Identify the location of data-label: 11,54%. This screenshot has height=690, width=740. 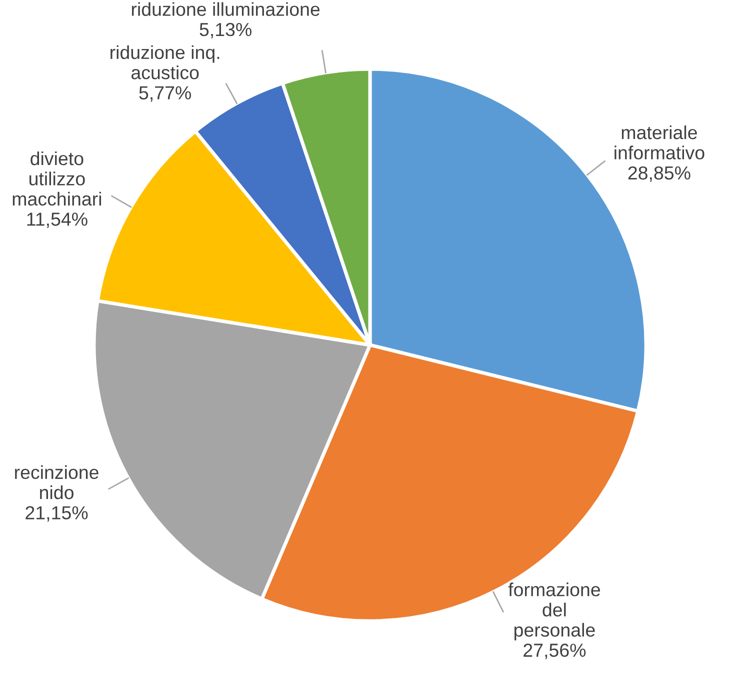
(57, 220).